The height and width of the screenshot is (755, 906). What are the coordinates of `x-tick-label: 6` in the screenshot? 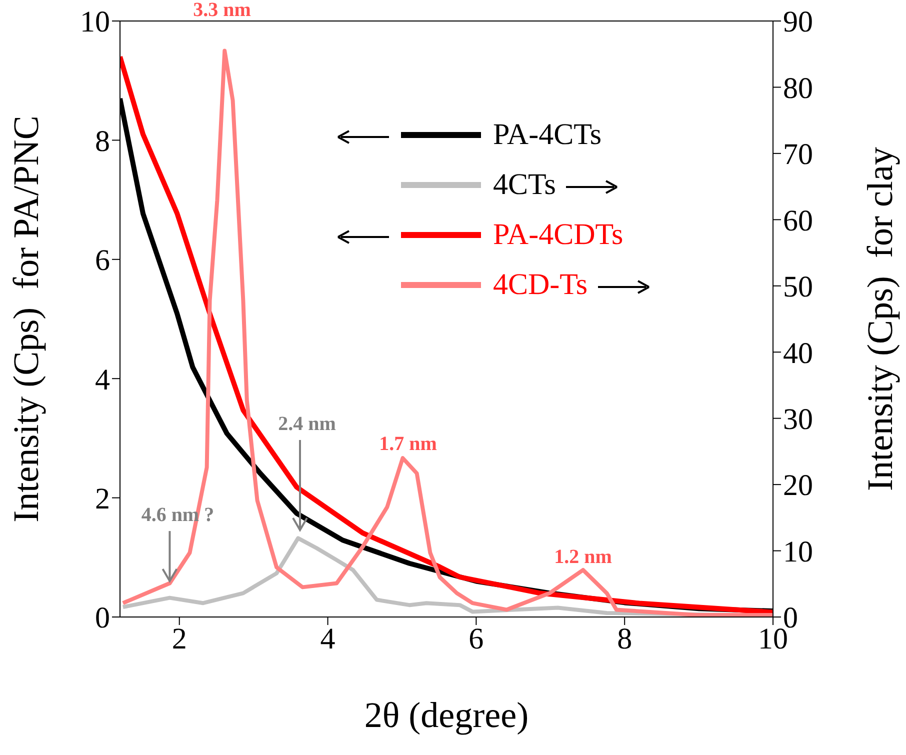 It's located at (476, 639).